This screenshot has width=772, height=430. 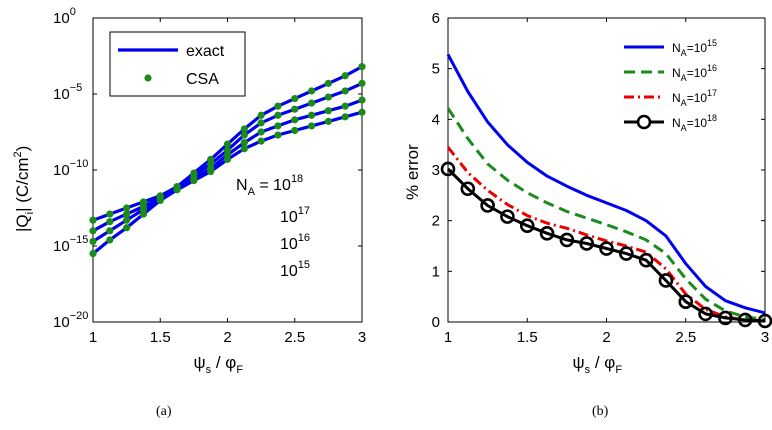 I want to click on annotation-na-15: 1015, so click(x=295, y=269).